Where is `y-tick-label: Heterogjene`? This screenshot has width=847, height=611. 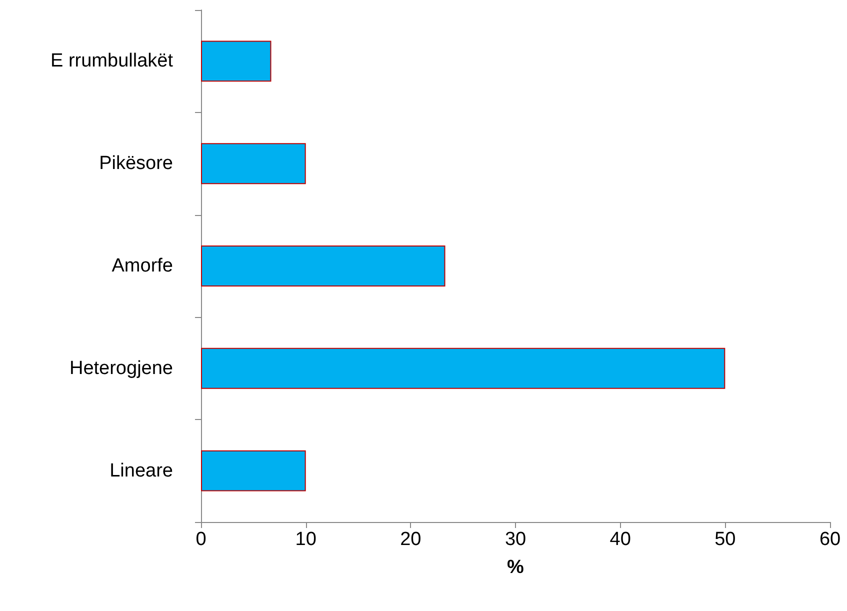
y-tick-label: Heterogjene is located at coordinates (121, 368).